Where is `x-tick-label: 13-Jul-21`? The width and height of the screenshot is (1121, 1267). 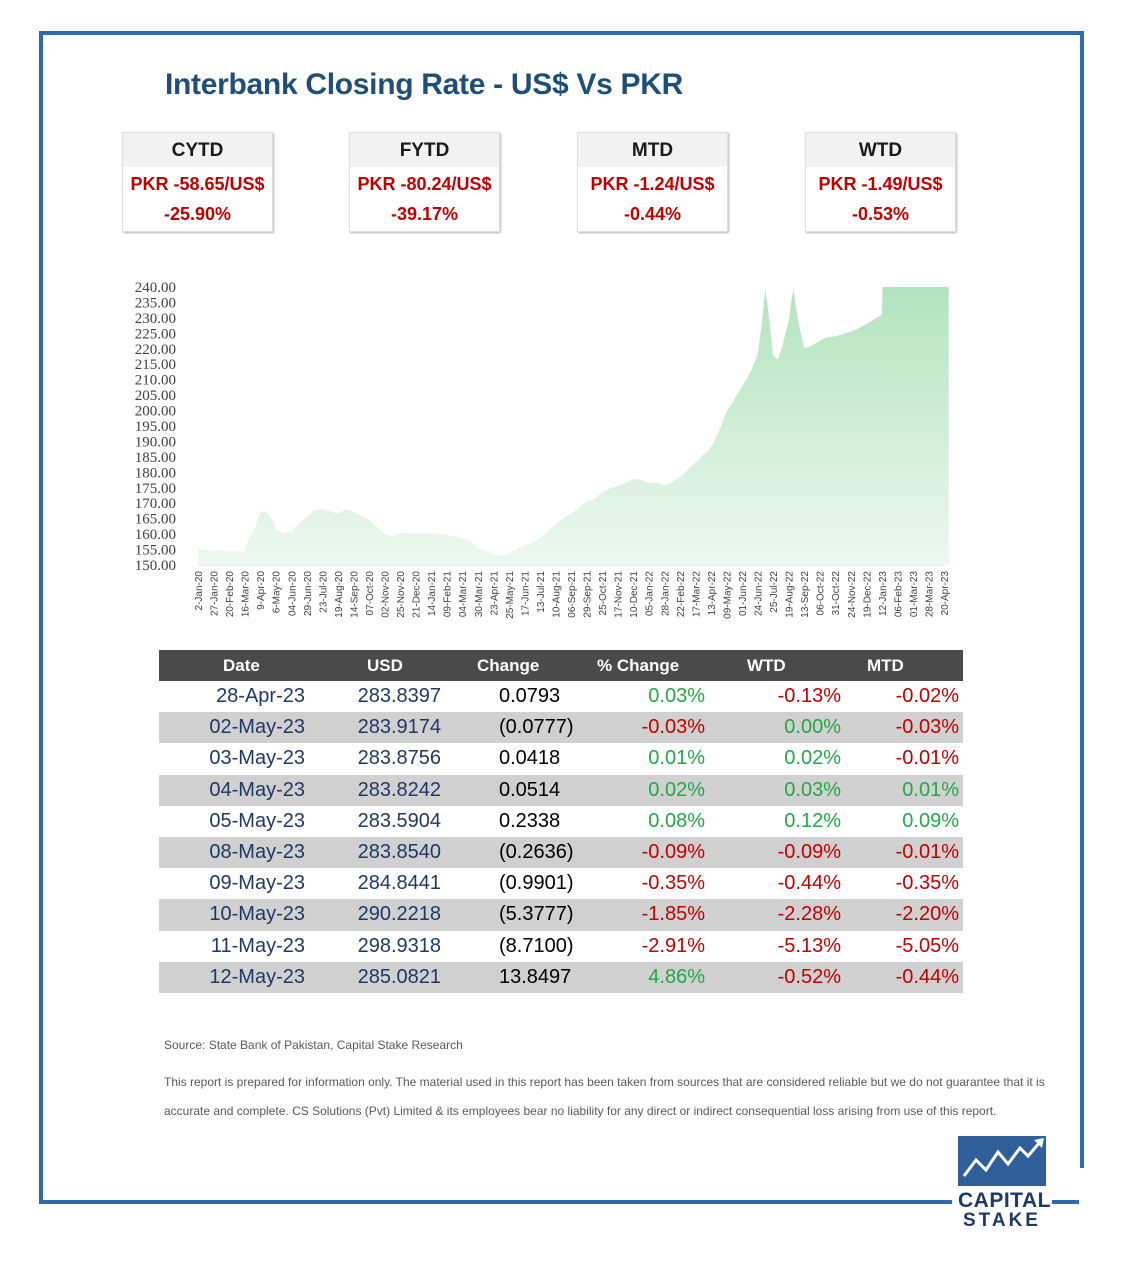
x-tick-label: 13-Jul-21 is located at coordinates (541, 592).